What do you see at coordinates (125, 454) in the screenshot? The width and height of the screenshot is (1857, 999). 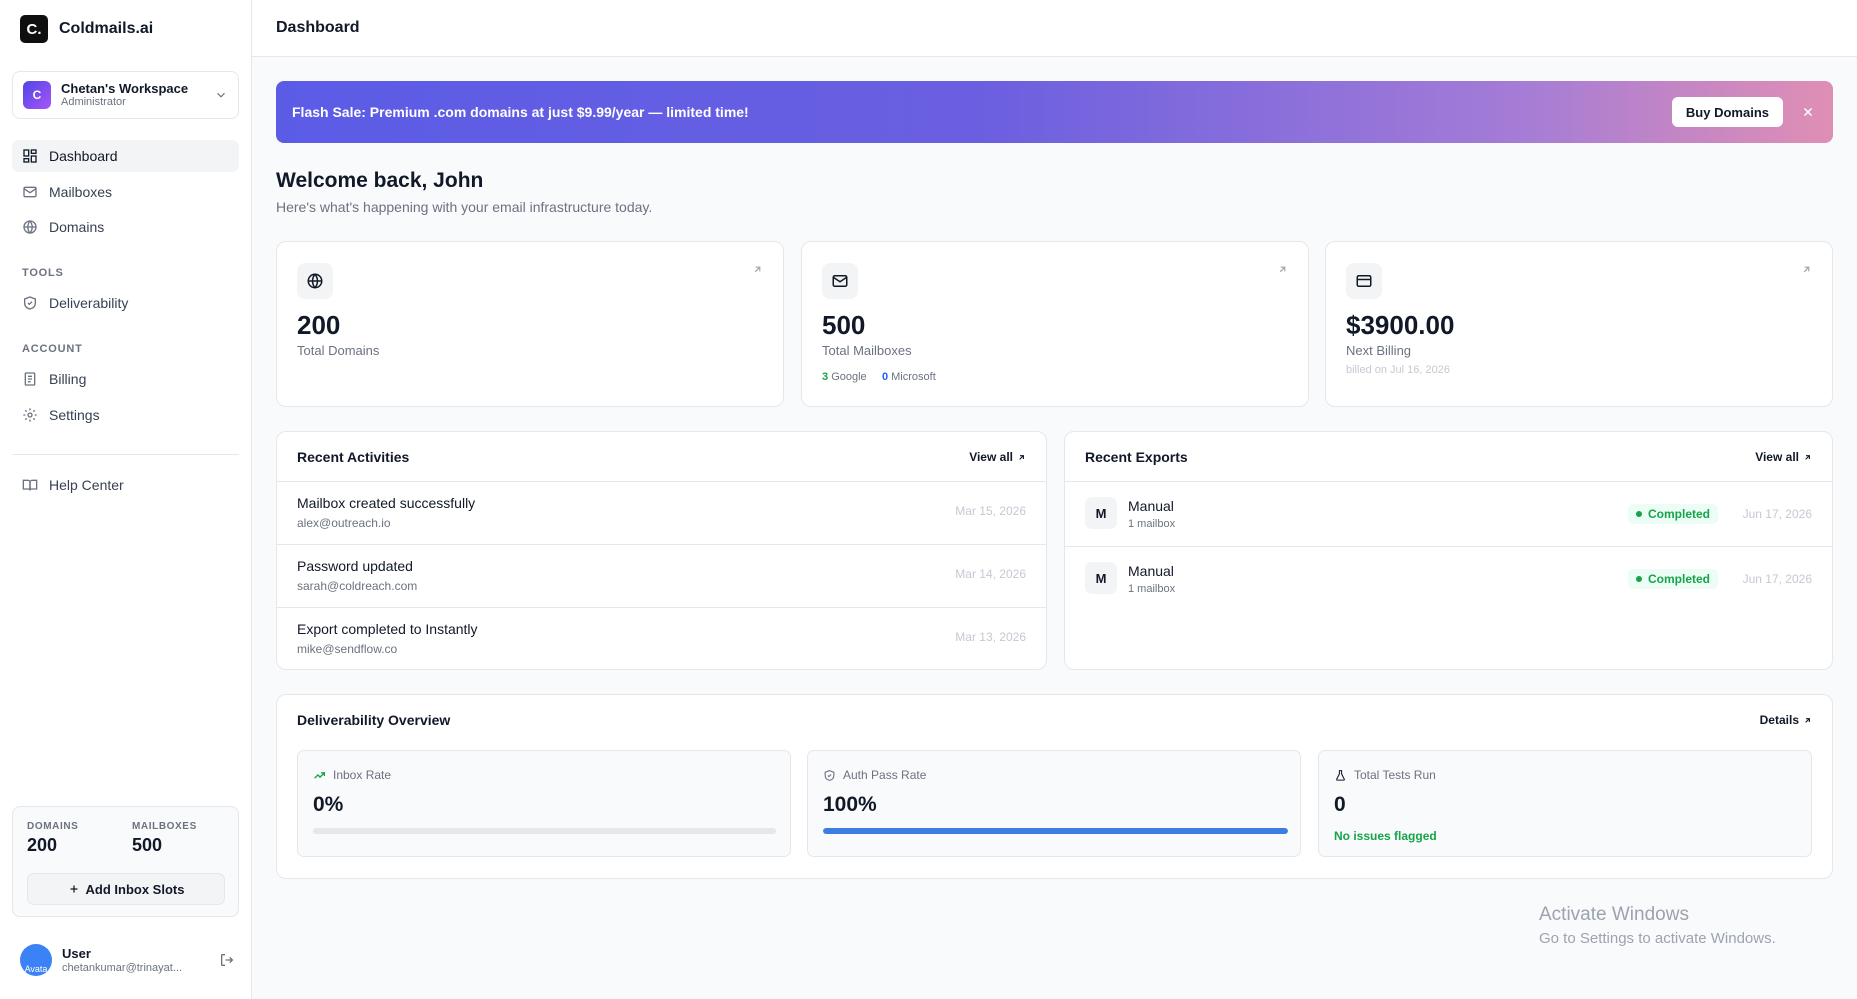 I see `nav-divider` at bounding box center [125, 454].